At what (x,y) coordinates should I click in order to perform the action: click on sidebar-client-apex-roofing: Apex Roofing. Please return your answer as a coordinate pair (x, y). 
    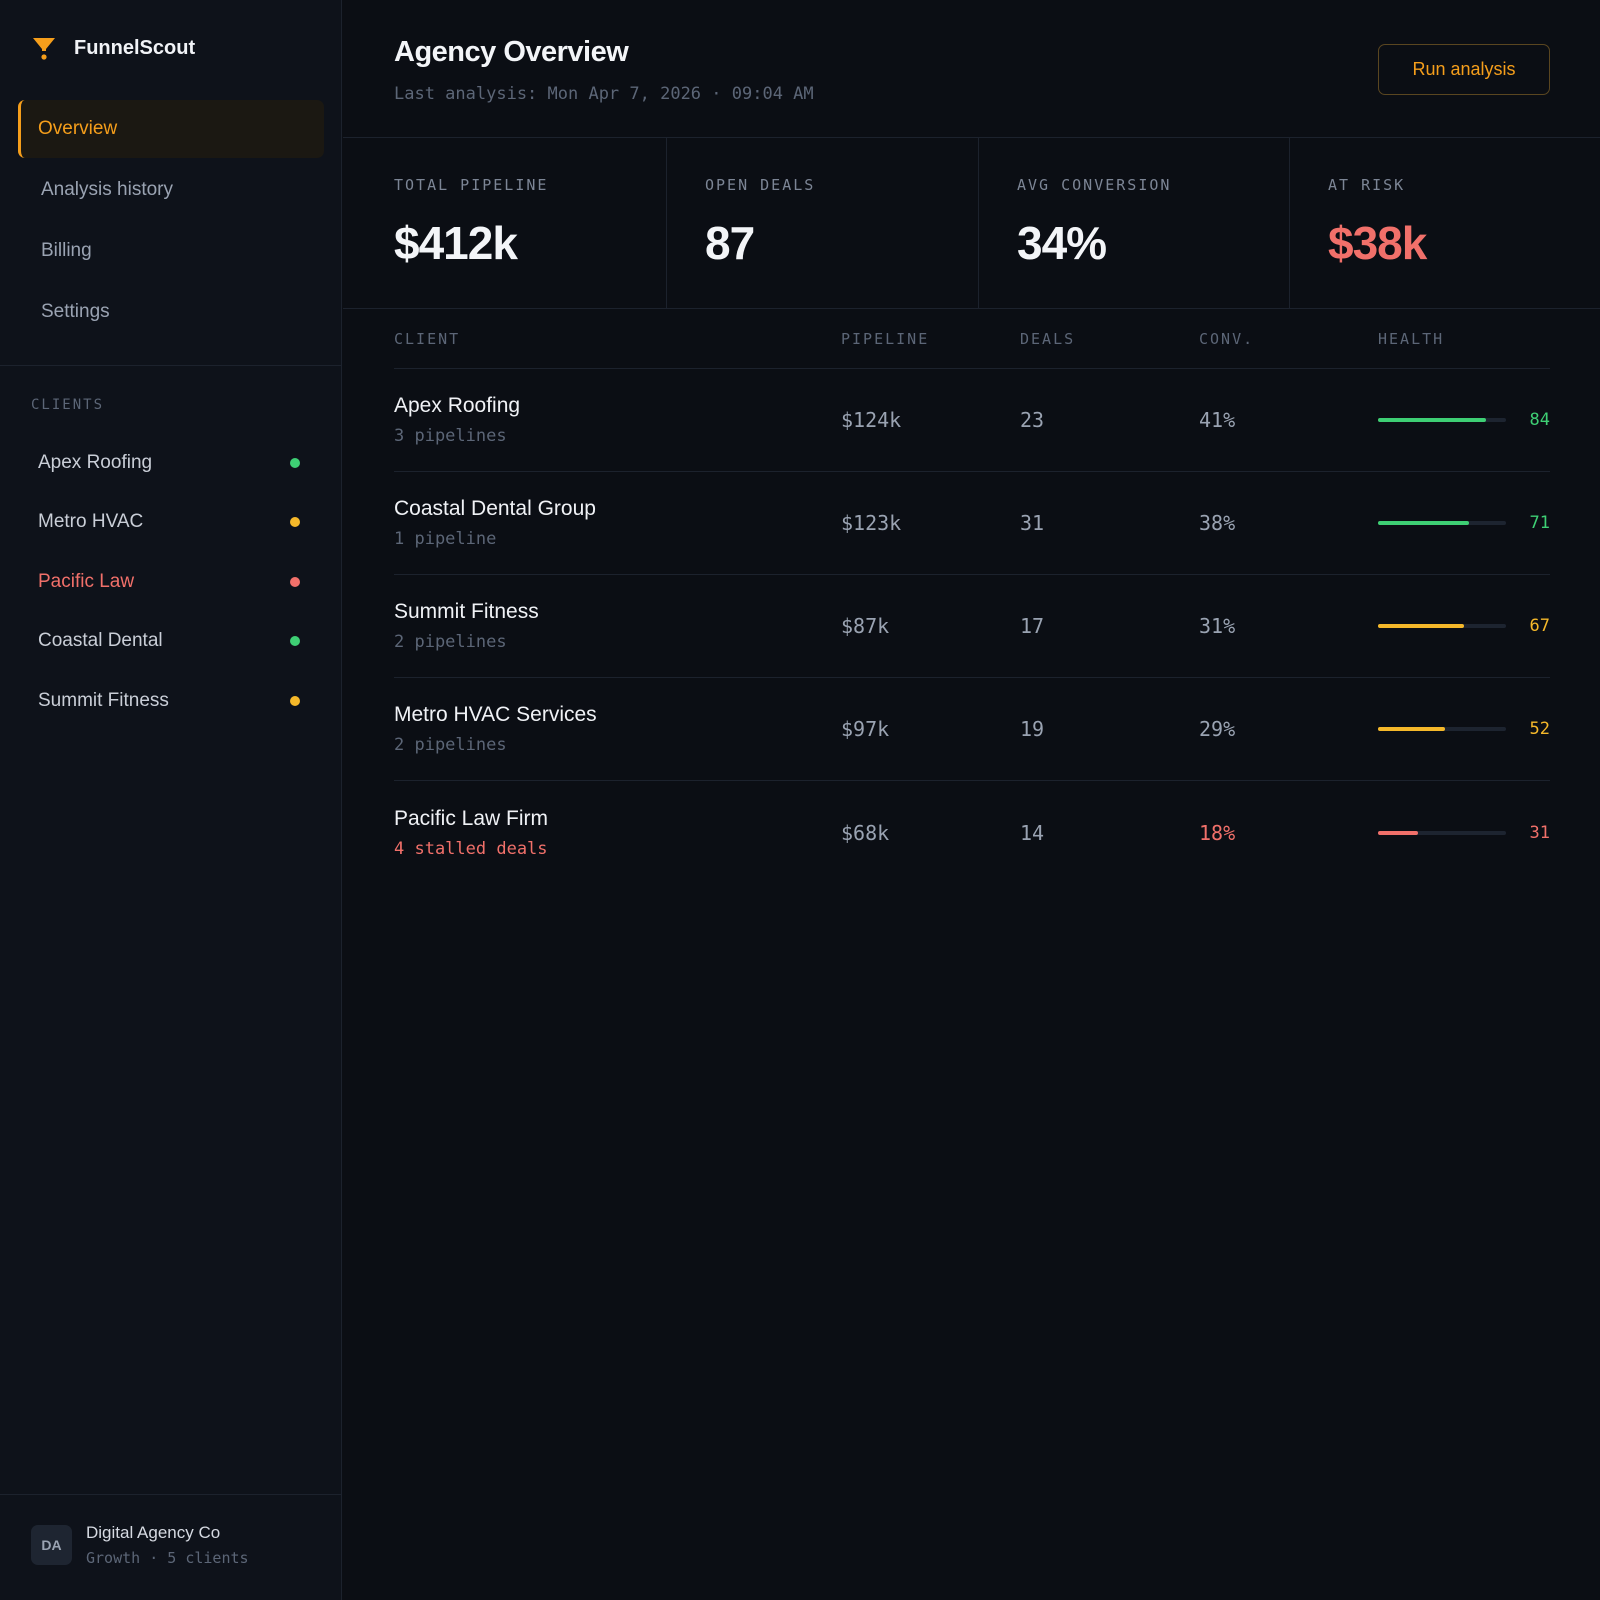
    Looking at the image, I should click on (171, 463).